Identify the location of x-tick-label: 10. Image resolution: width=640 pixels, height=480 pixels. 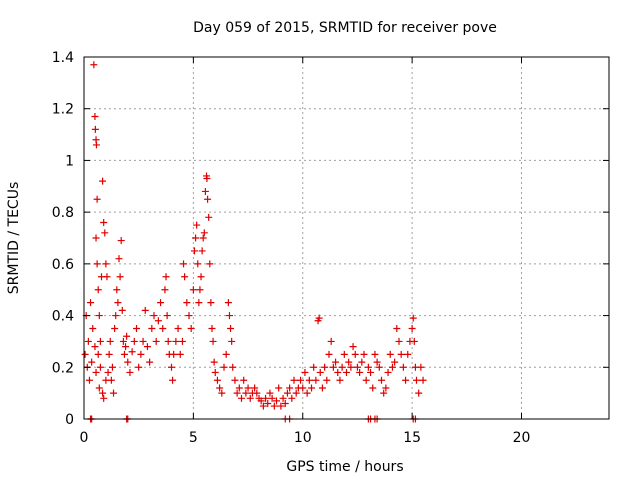
(303, 438).